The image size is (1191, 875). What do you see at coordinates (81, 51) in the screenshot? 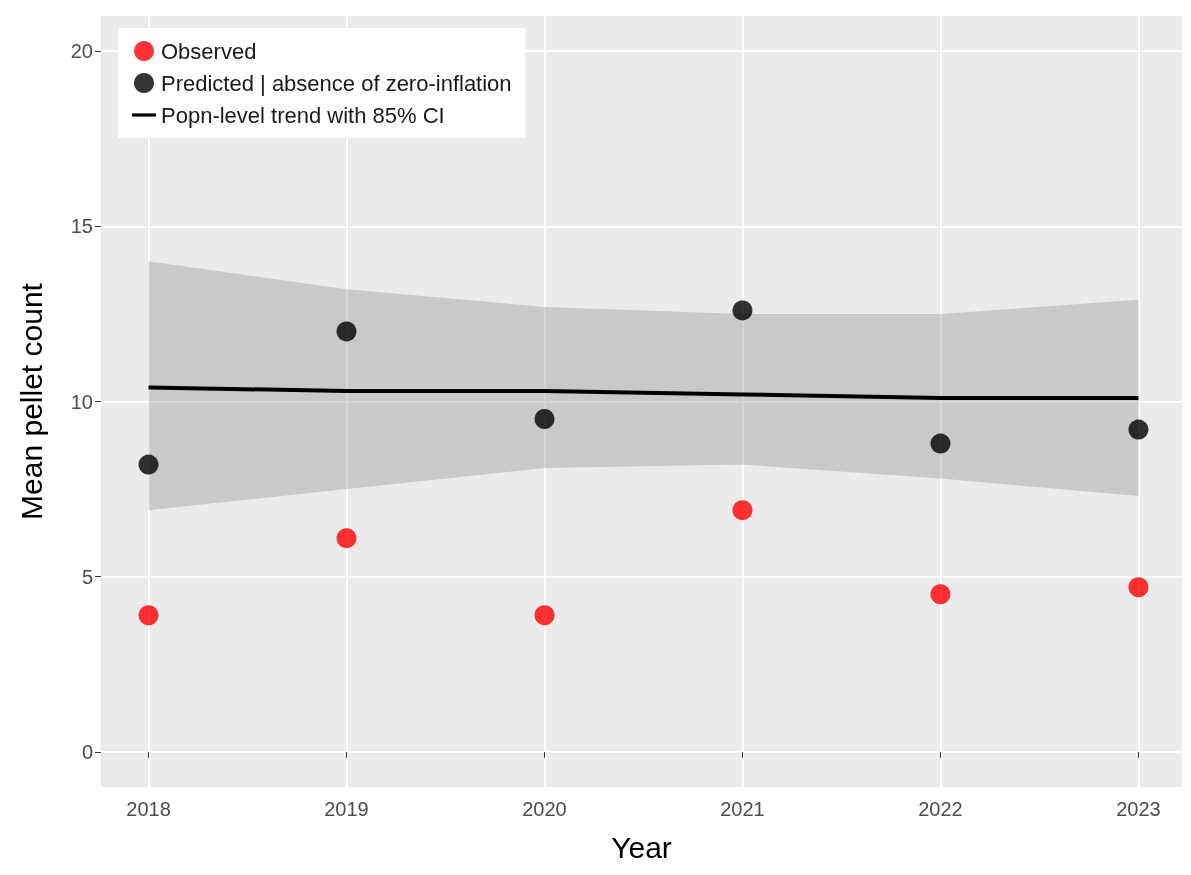
I see `y-tick-label: 20` at bounding box center [81, 51].